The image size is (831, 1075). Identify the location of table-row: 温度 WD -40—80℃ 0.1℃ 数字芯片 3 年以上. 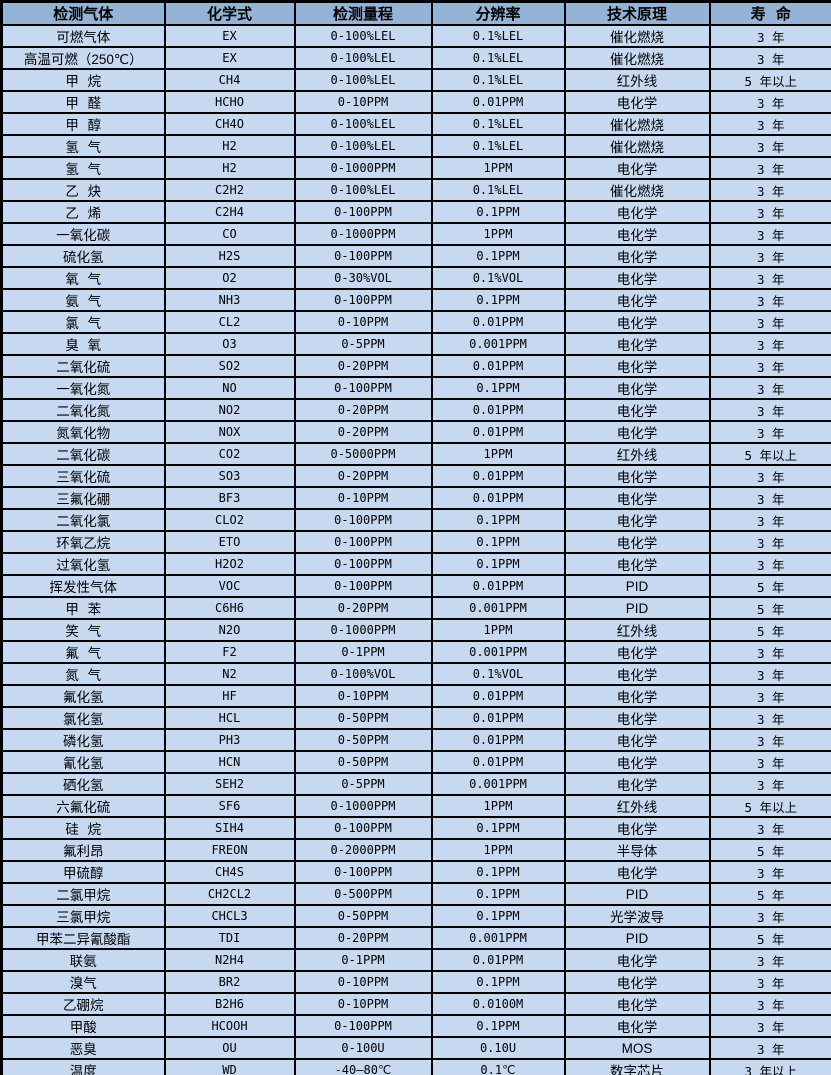
(415, 1066).